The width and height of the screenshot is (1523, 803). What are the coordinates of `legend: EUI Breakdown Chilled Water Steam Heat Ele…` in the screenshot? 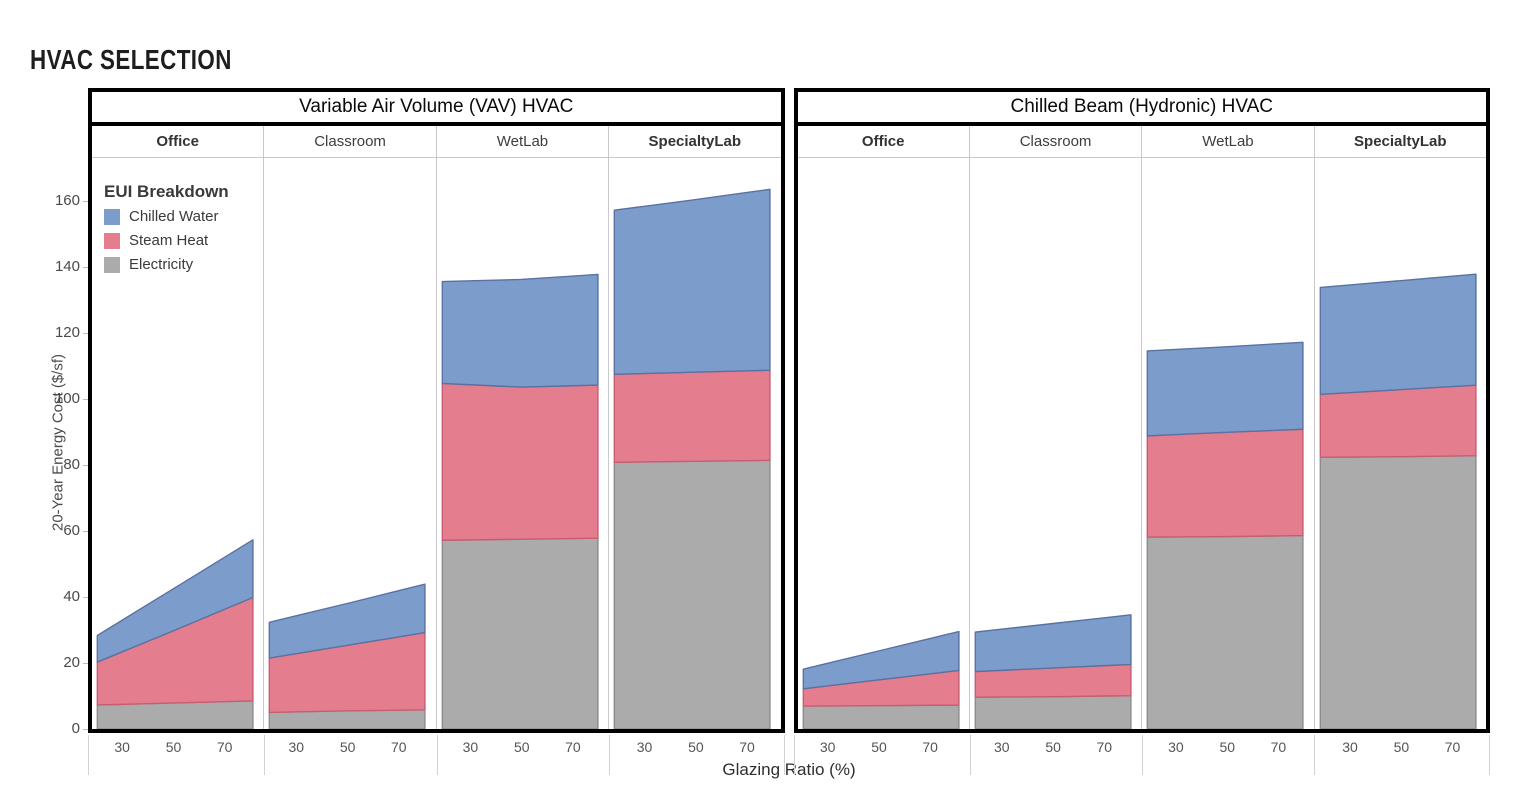 It's located at (166, 231).